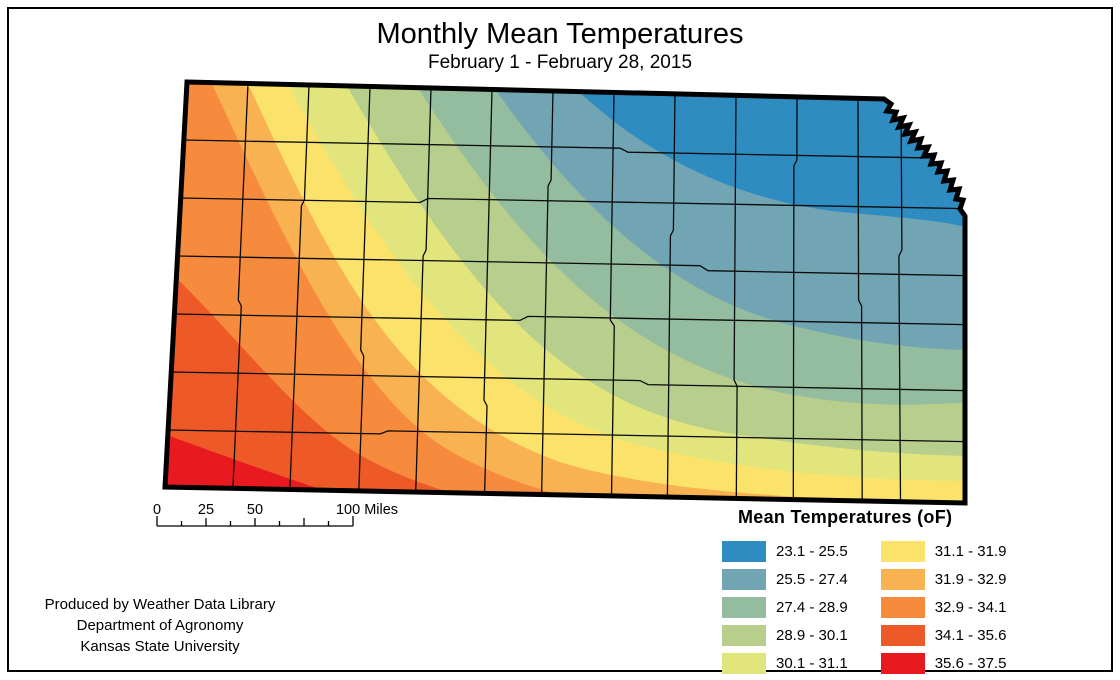  Describe the element at coordinates (160, 646) in the screenshot. I see `attribution-line: Kansas State University` at that location.